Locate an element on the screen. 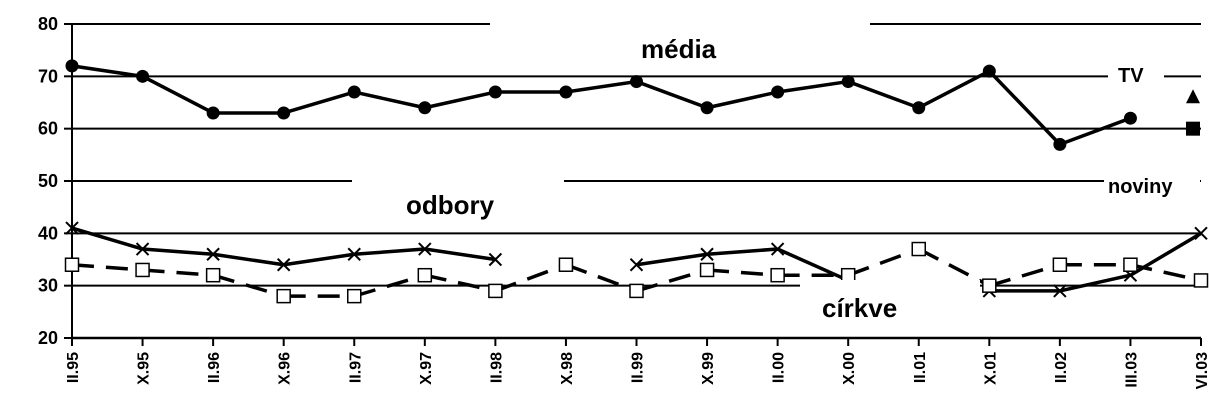 The height and width of the screenshot is (407, 1209). x-tick-label-8: II.99 is located at coordinates (638, 367).